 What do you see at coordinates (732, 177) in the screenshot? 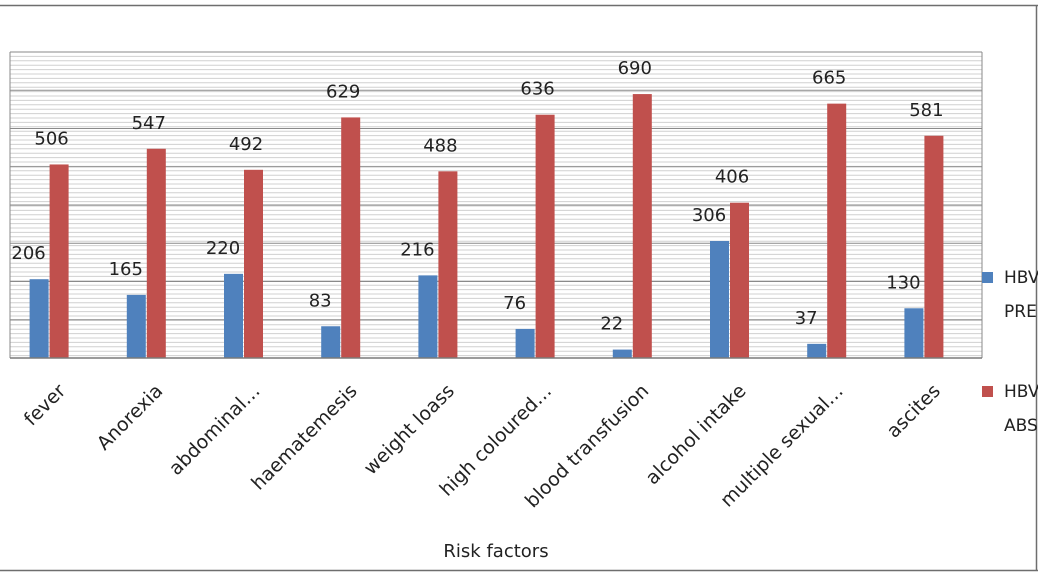
I see `data-label-absent: 406` at bounding box center [732, 177].